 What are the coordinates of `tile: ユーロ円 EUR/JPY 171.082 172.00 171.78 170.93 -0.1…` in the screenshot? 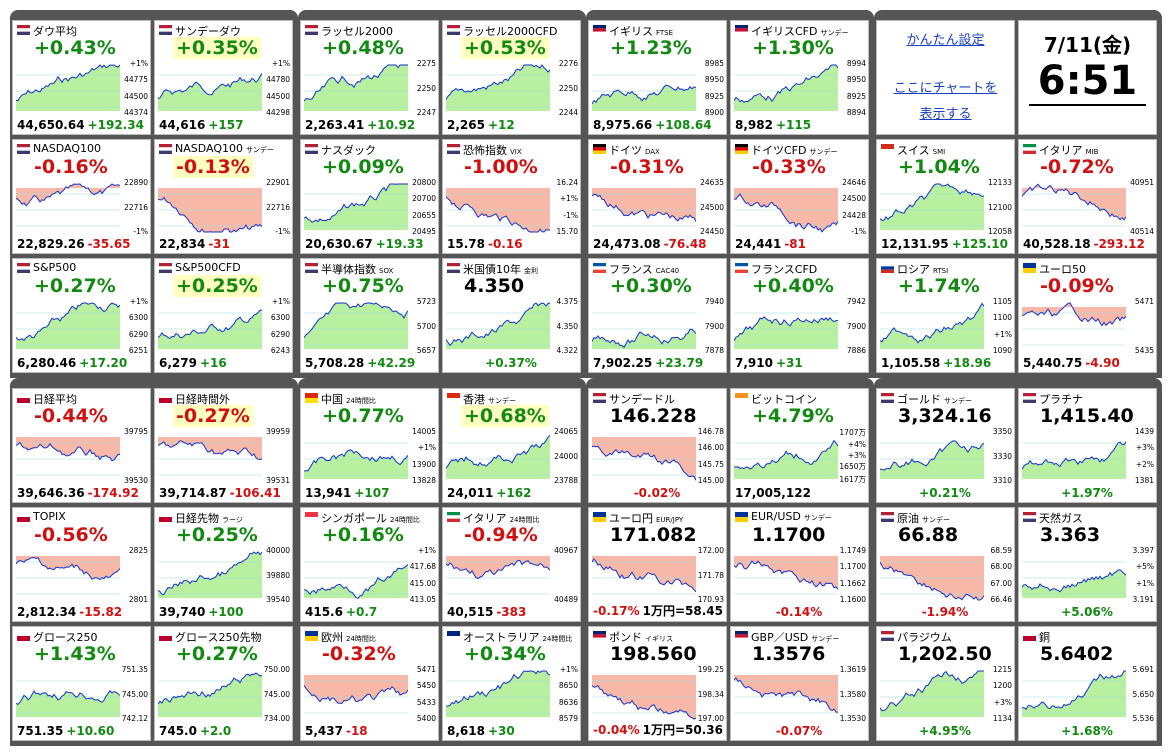 It's located at (657, 564).